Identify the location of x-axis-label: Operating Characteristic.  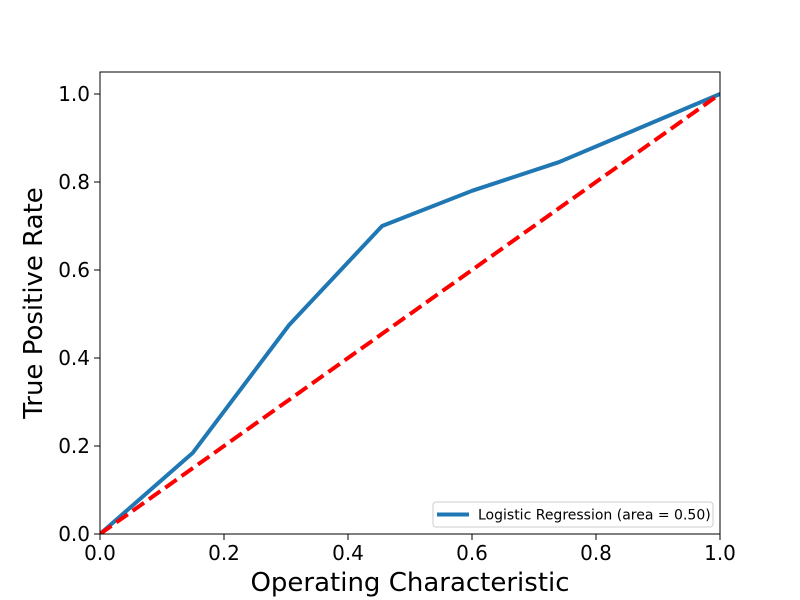
(409, 583).